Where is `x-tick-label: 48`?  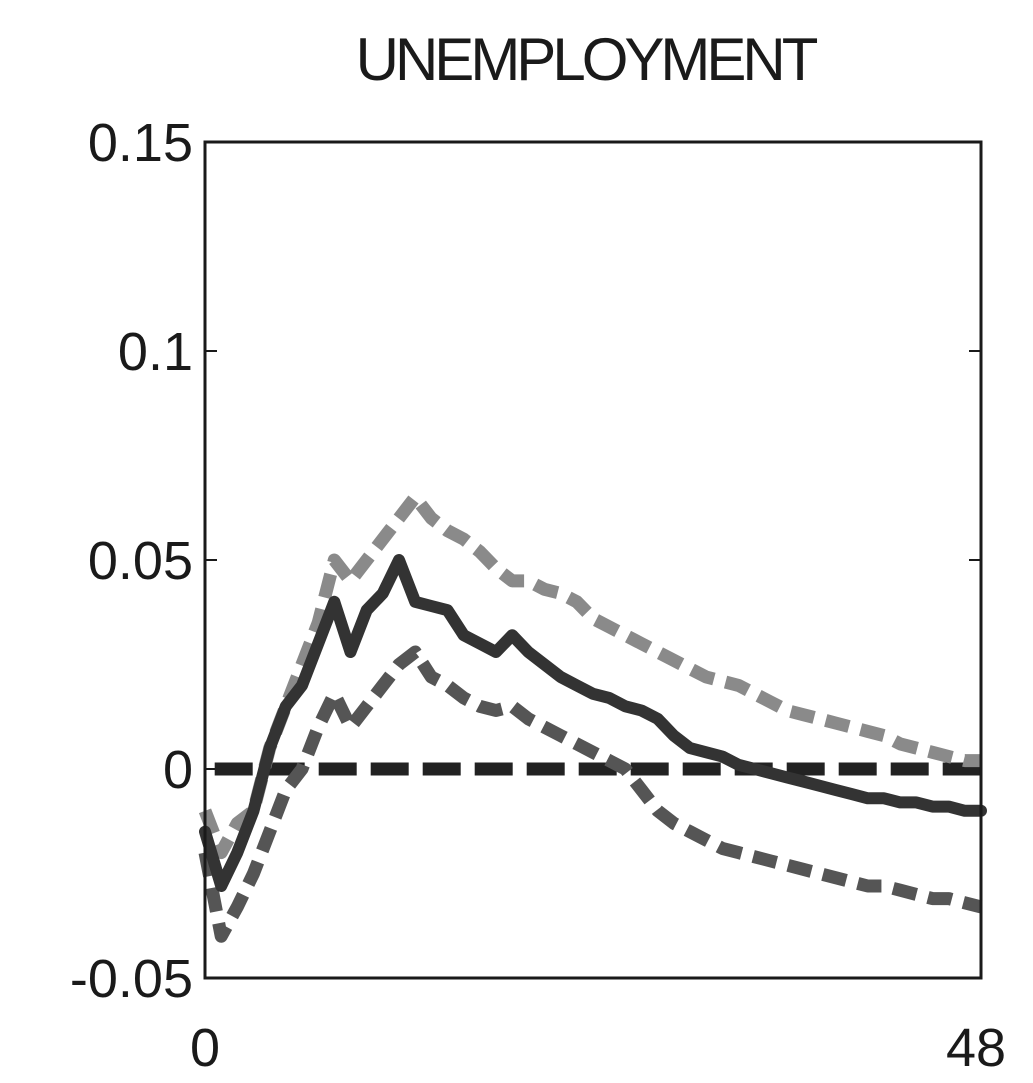
x-tick-label: 48 is located at coordinates (976, 1048).